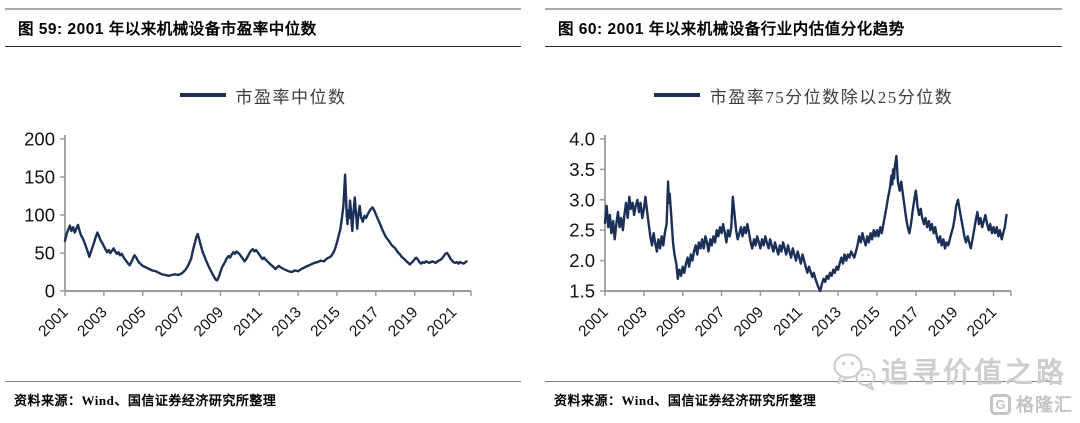  I want to click on gelonghui-text: 格隆汇, so click(1044, 405).